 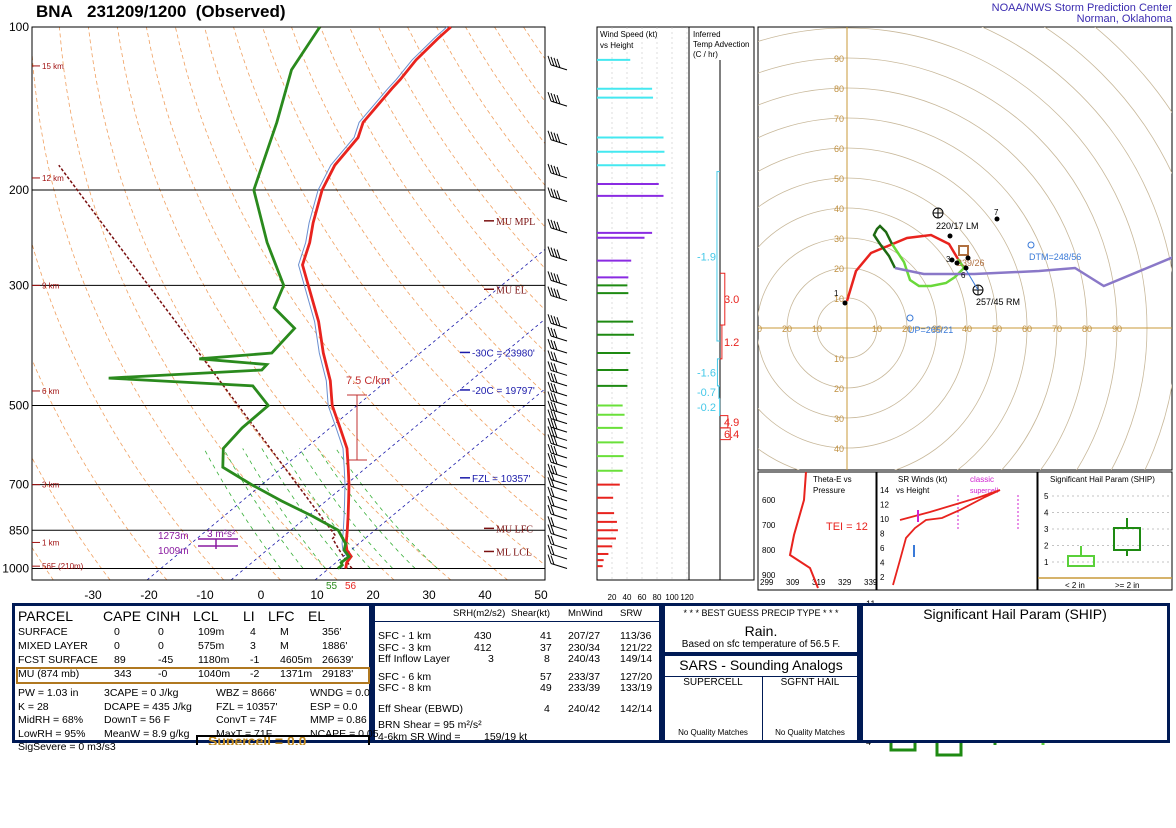 What do you see at coordinates (902, 267) in the screenshot?
I see `hodo-red` at bounding box center [902, 267].